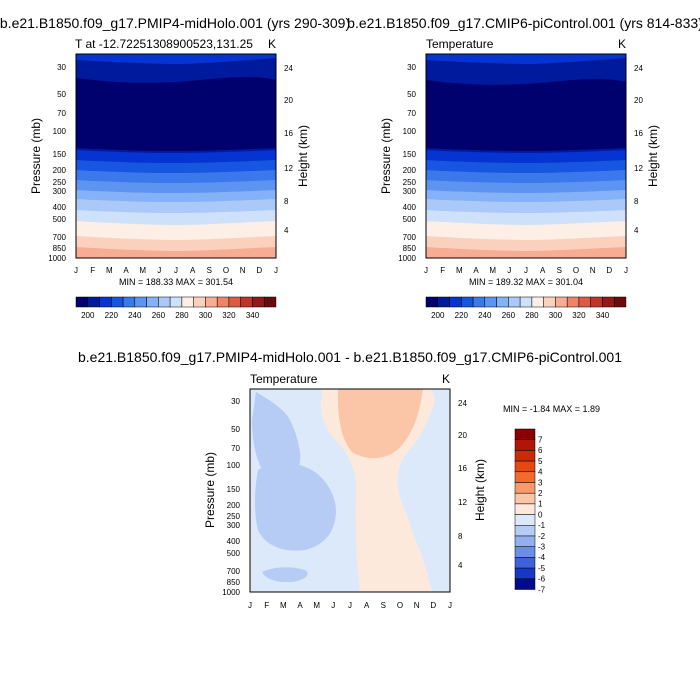 Image resolution: width=700 pixels, height=700 pixels. What do you see at coordinates (603, 315) in the screenshot?
I see `colorbar-label: 340` at bounding box center [603, 315].